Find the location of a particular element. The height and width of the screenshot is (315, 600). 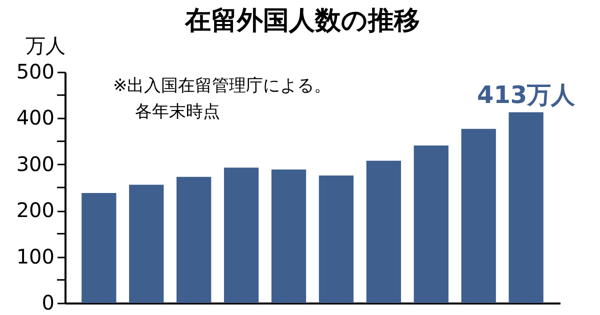

y-tick-label: 100 is located at coordinates (35, 256).